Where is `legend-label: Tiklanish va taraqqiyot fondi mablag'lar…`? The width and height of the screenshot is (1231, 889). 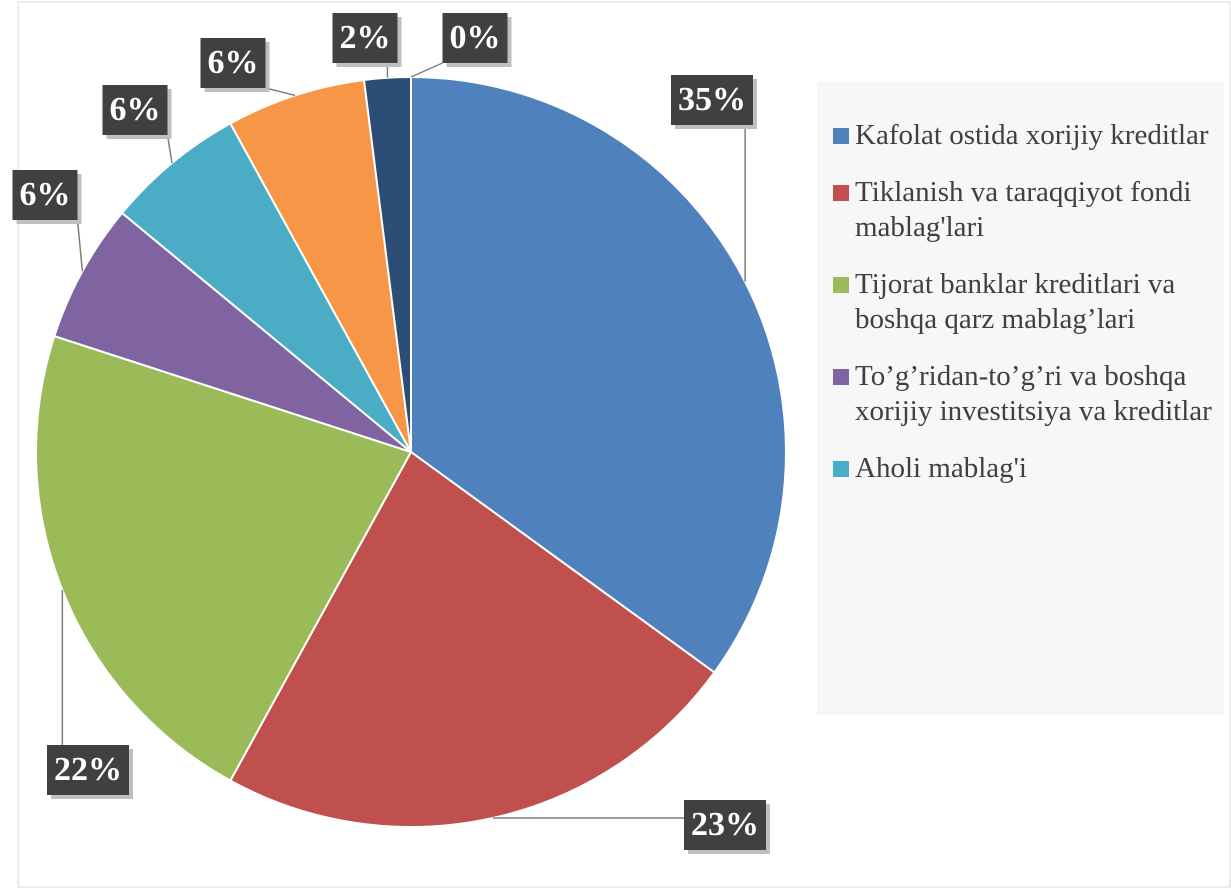 legend-label: Tiklanish va taraqqiyot fondi mablag'lar… is located at coordinates (1023, 209).